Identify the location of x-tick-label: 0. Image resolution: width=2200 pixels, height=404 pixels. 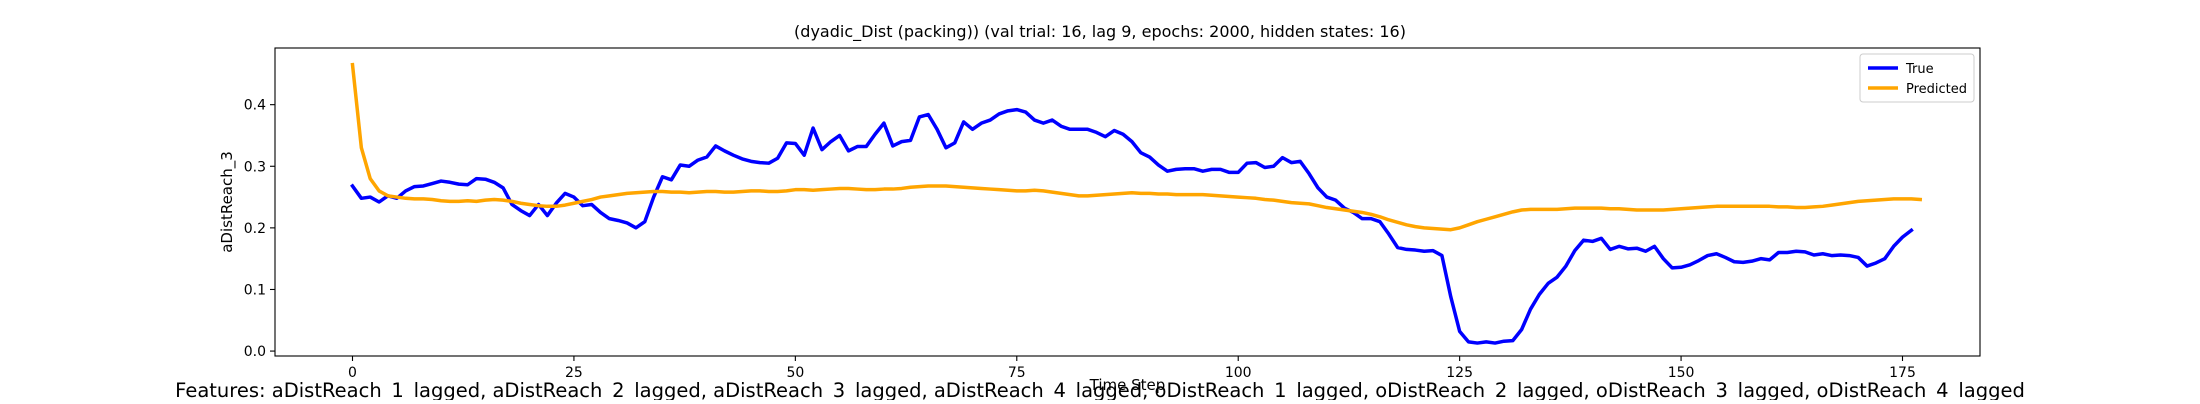
(352, 373).